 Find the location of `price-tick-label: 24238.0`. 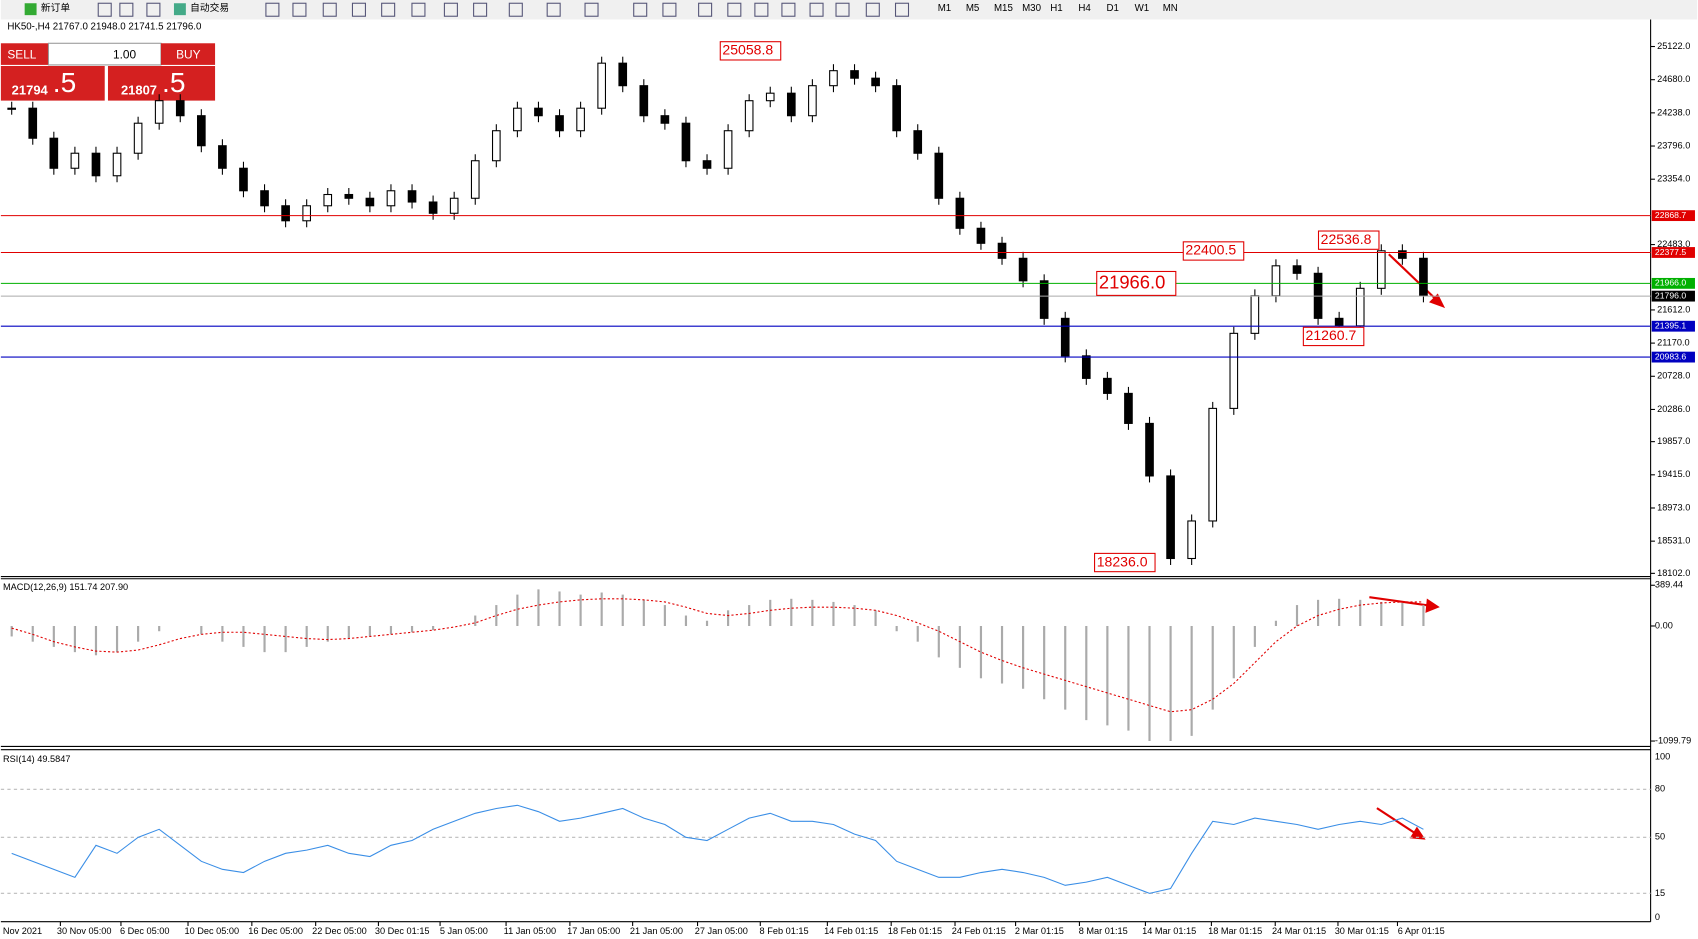

price-tick-label: 24238.0 is located at coordinates (1673, 112).